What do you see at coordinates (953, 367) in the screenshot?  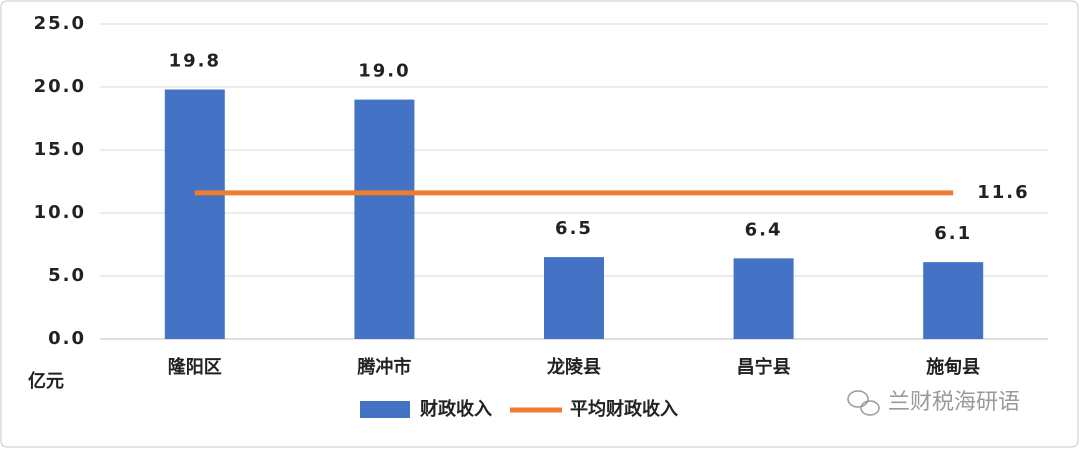 I see `x-tick-label: 施甸县` at bounding box center [953, 367].